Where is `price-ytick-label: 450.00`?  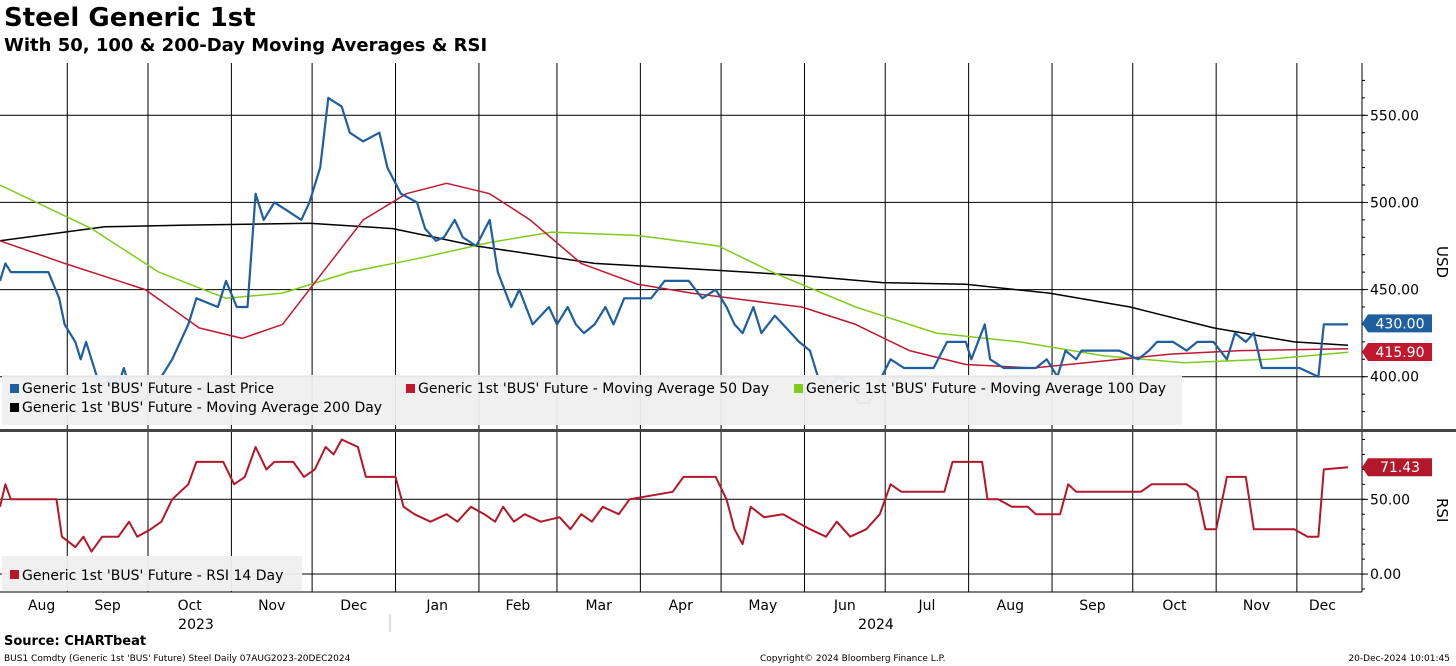
price-ytick-label: 450.00 is located at coordinates (1394, 291).